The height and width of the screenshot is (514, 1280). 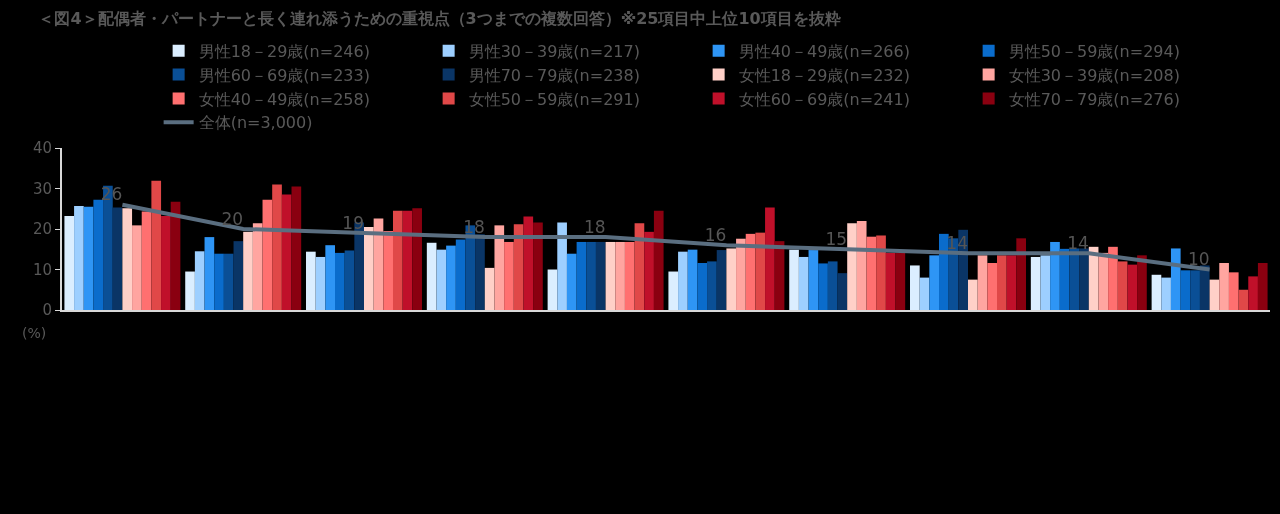 What do you see at coordinates (34, 333) in the screenshot?
I see `y-axis-title: (%)` at bounding box center [34, 333].